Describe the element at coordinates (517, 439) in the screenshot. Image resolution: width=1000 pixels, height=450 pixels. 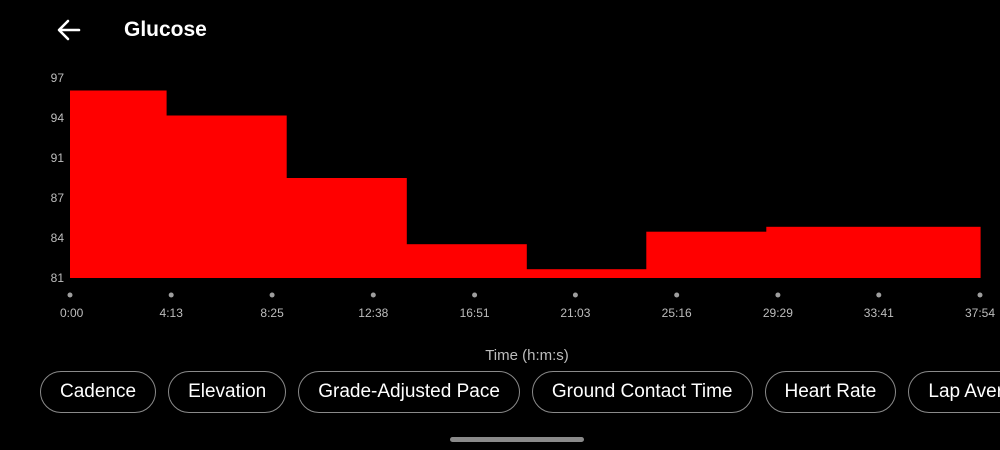
I see `home-indicator` at that location.